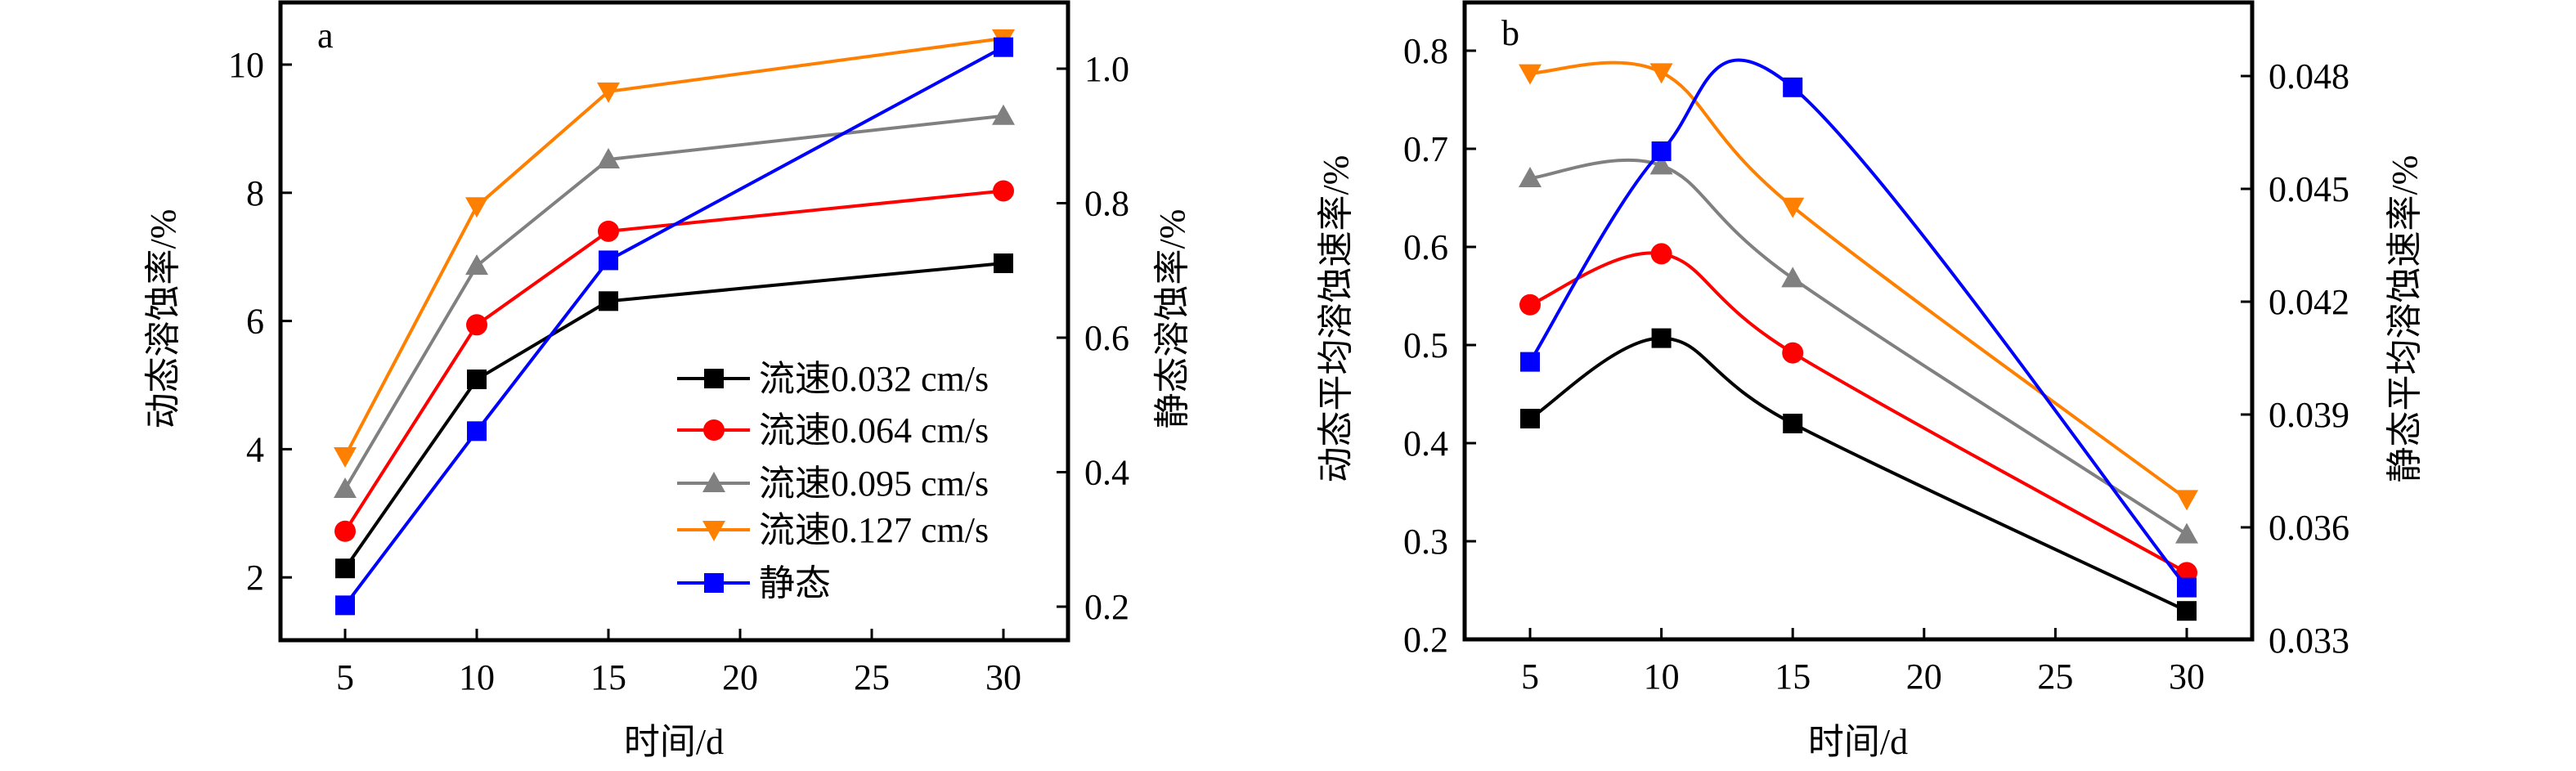  I want to click on legend-label: 流速0.064 cm/s, so click(874, 430).